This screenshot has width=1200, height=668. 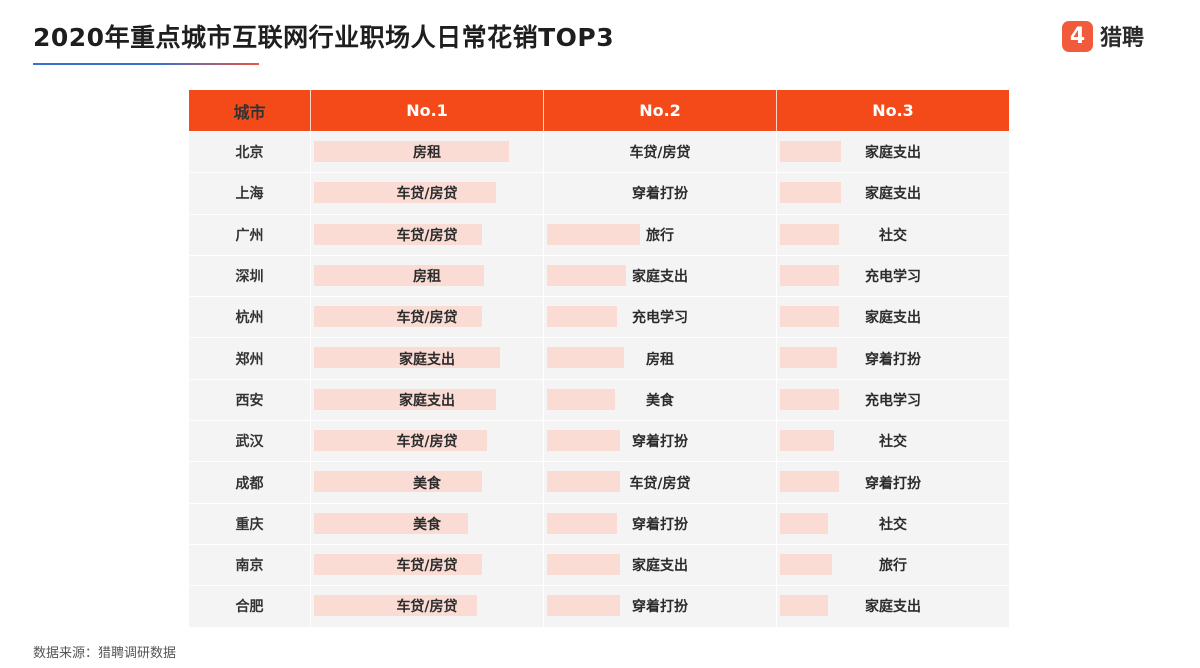 I want to click on table-row: 杭州 车贷/房贷 充电学习 家庭支出, so click(x=599, y=317).